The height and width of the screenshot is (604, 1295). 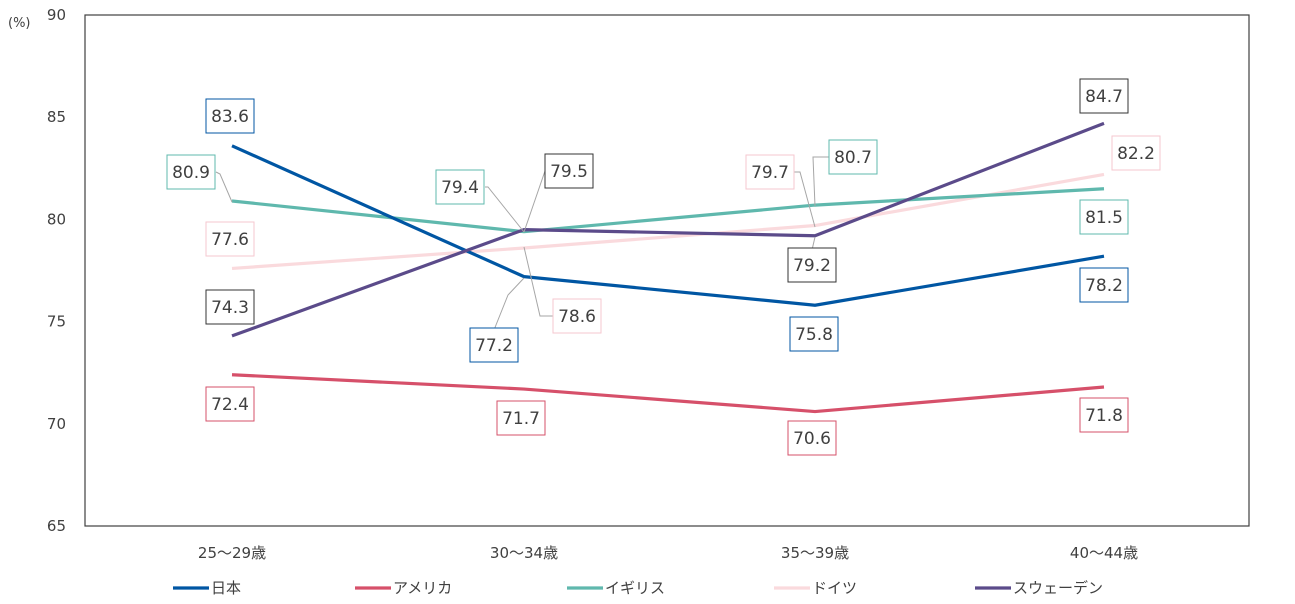 I want to click on data-label: 81.5, so click(x=1104, y=217).